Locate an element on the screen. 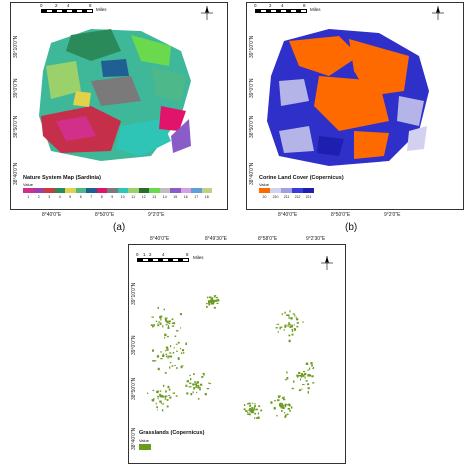 This screenshot has width=474, height=474. legend-label: 210 is located at coordinates (275, 197).